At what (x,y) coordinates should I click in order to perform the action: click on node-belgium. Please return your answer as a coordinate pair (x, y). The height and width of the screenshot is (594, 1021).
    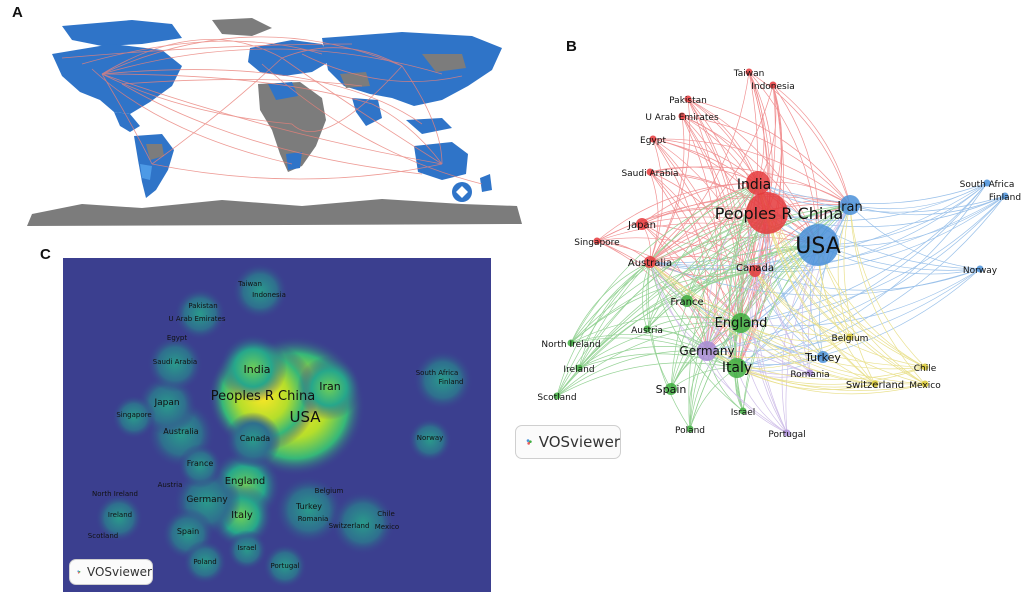
    Looking at the image, I should click on (850, 337).